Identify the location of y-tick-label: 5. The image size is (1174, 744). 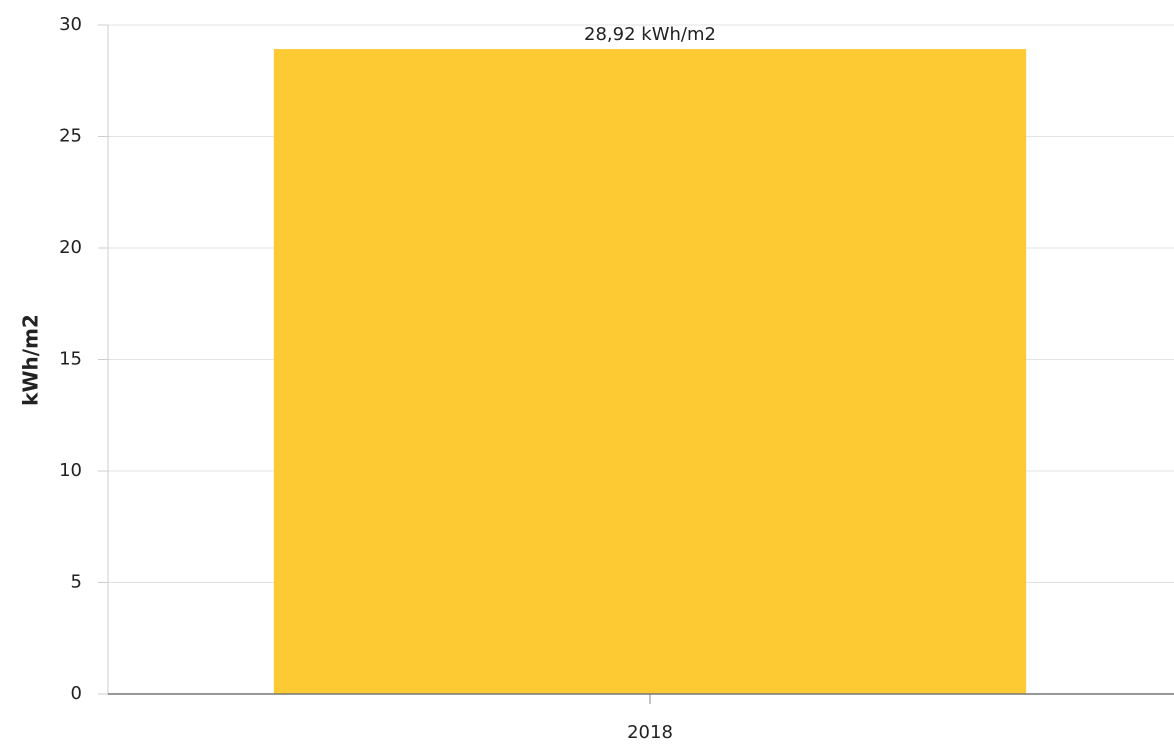
(76, 582).